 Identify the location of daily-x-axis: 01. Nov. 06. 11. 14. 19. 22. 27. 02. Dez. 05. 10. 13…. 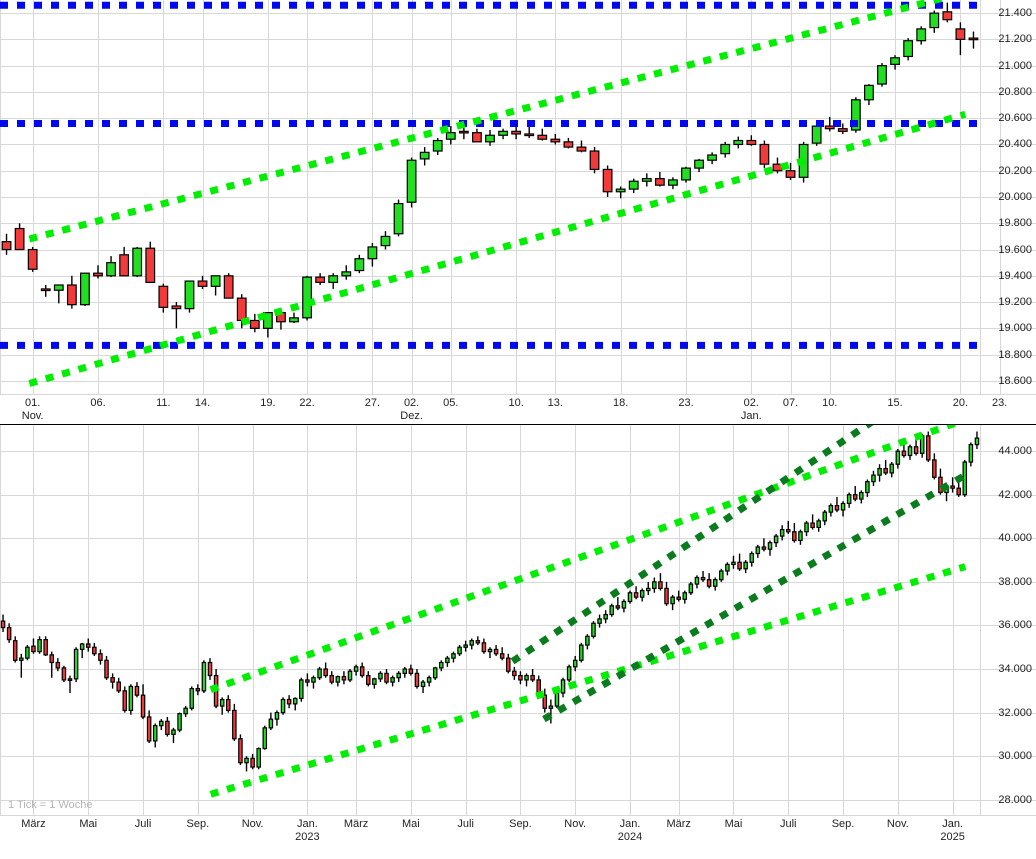
(518, 409).